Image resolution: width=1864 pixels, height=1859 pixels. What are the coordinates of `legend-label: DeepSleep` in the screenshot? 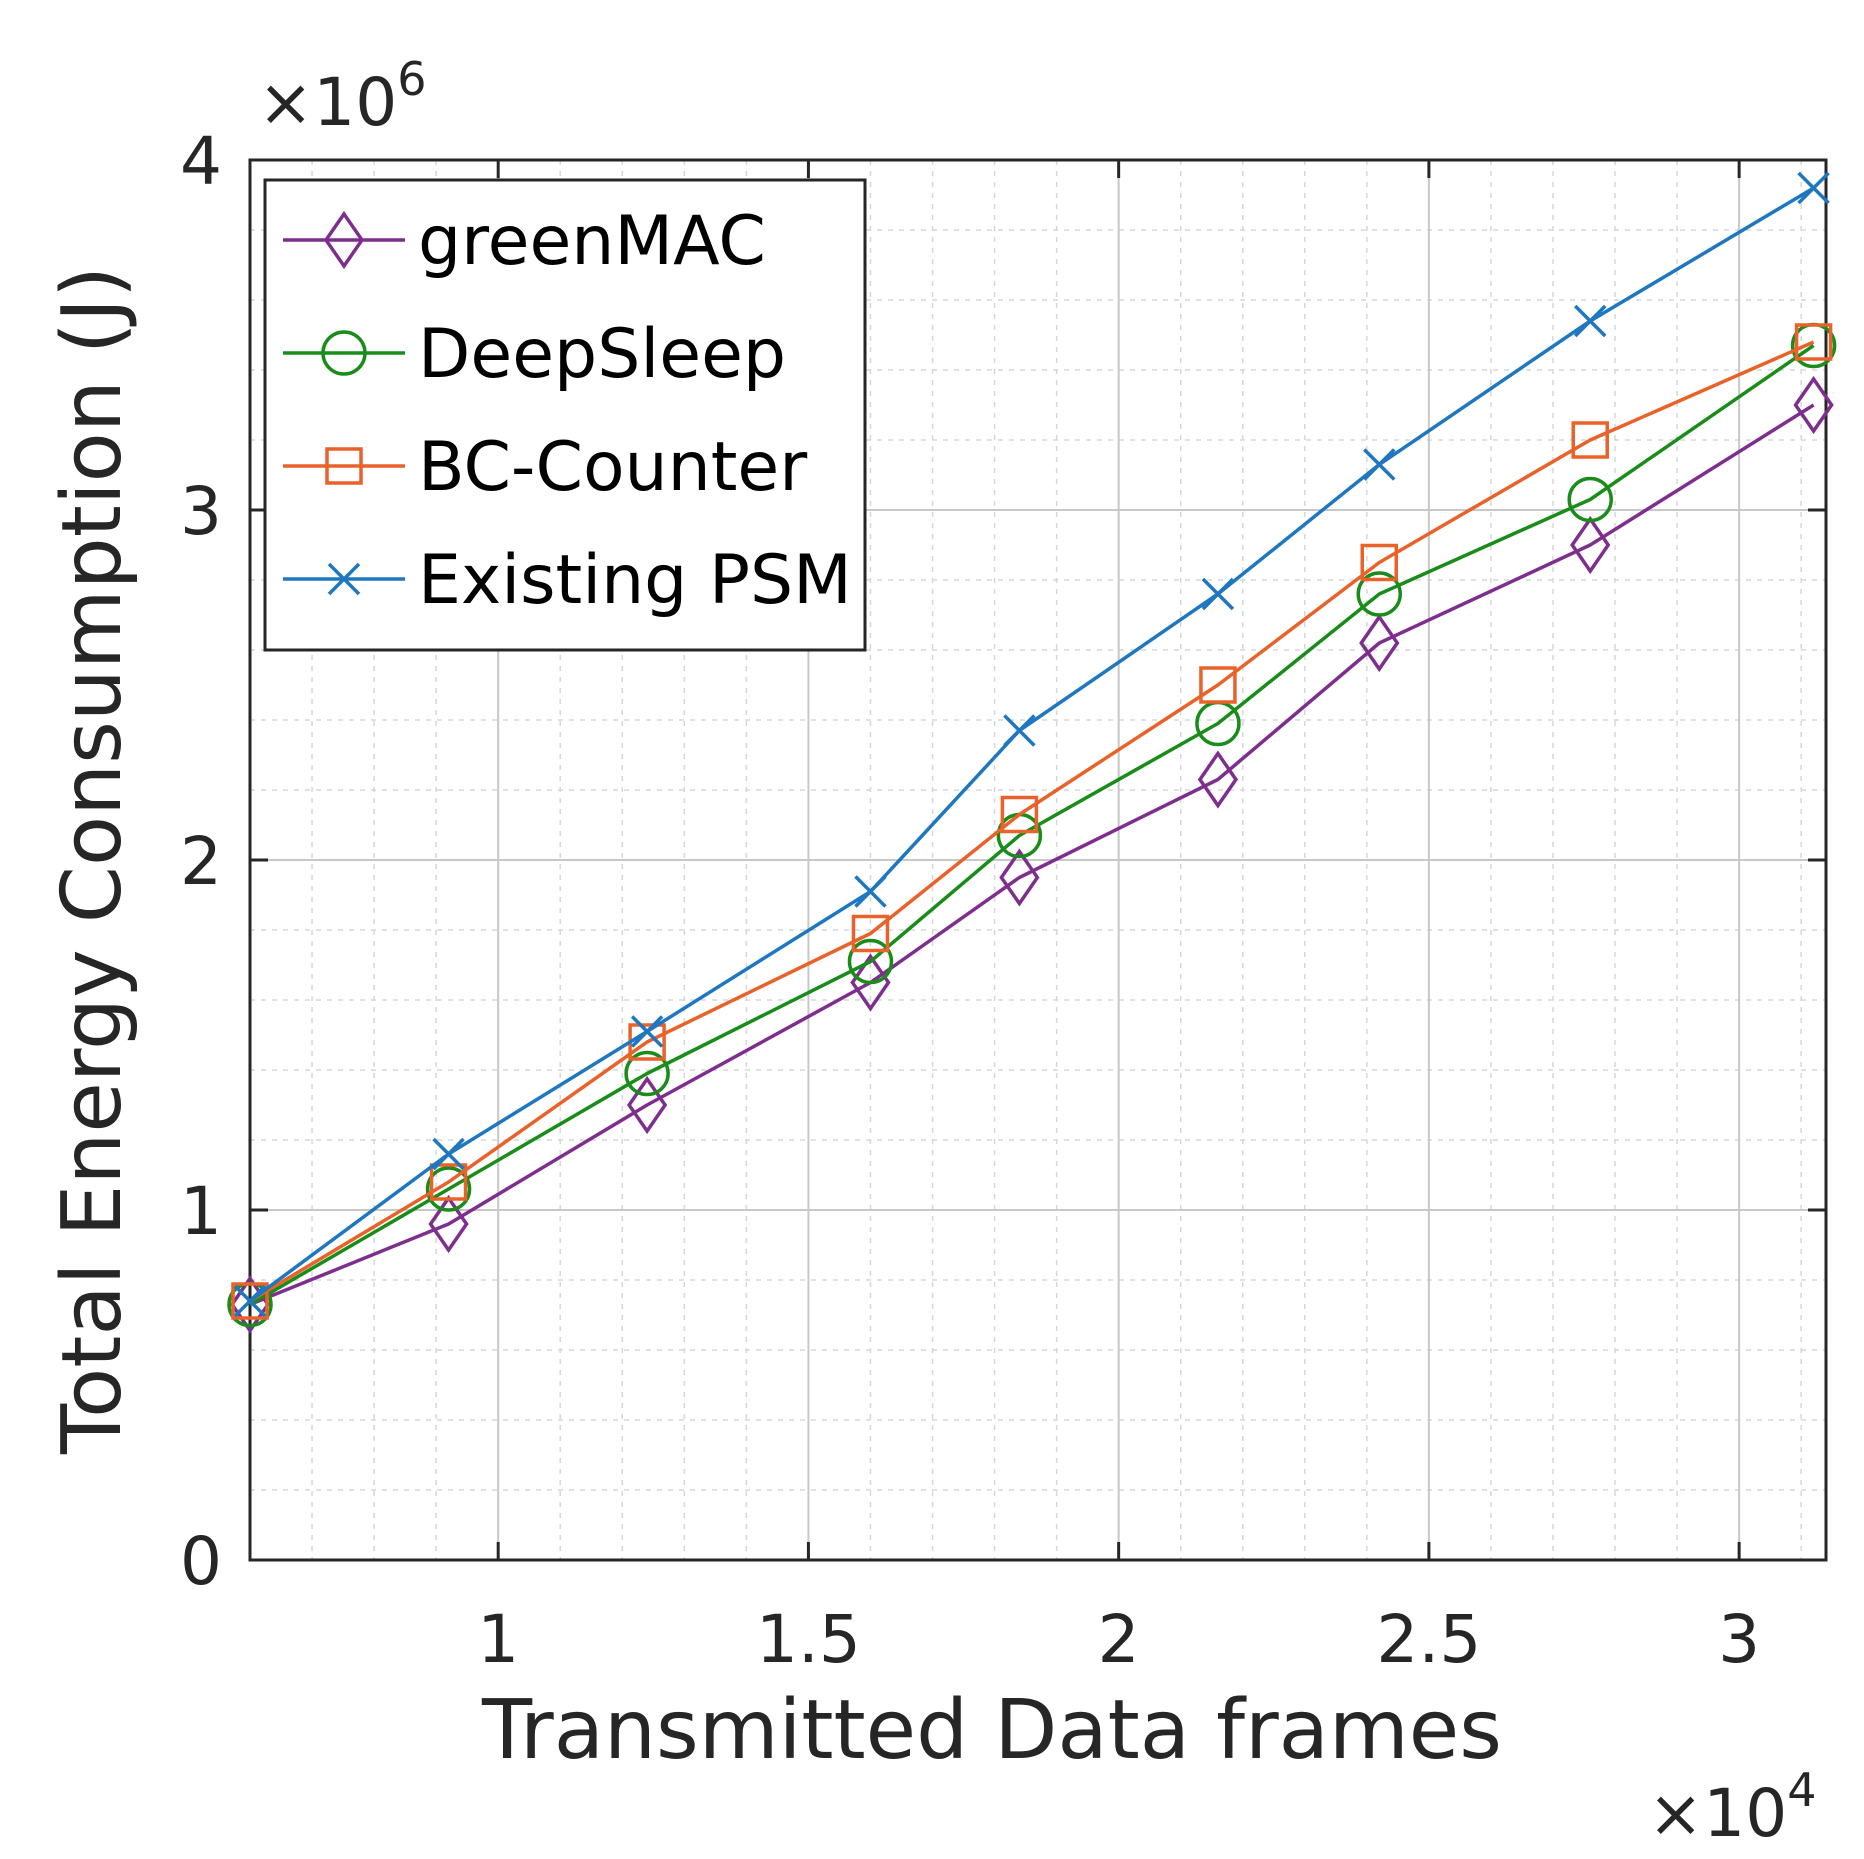 It's located at (602, 354).